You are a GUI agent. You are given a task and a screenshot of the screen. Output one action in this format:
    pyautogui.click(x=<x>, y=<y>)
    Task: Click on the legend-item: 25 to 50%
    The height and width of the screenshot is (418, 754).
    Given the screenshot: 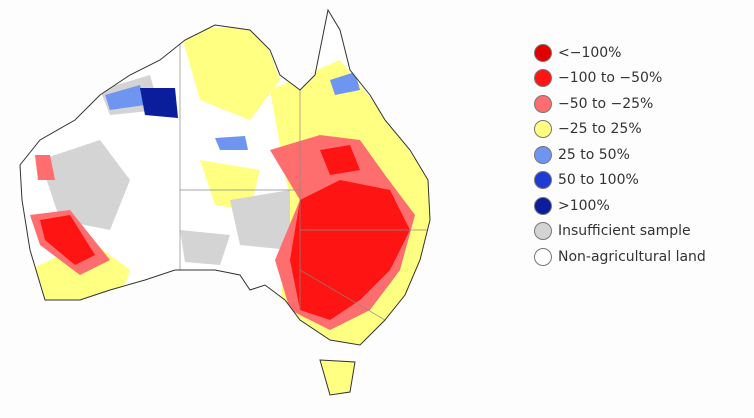 What is the action you would take?
    pyautogui.click(x=620, y=155)
    